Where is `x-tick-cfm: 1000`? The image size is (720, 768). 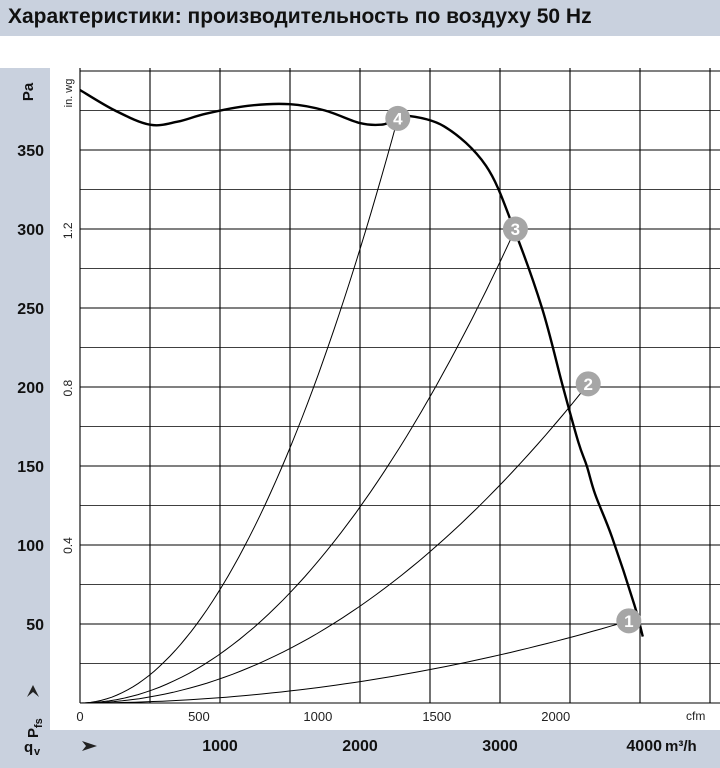 x-tick-cfm: 1000 is located at coordinates (317, 716).